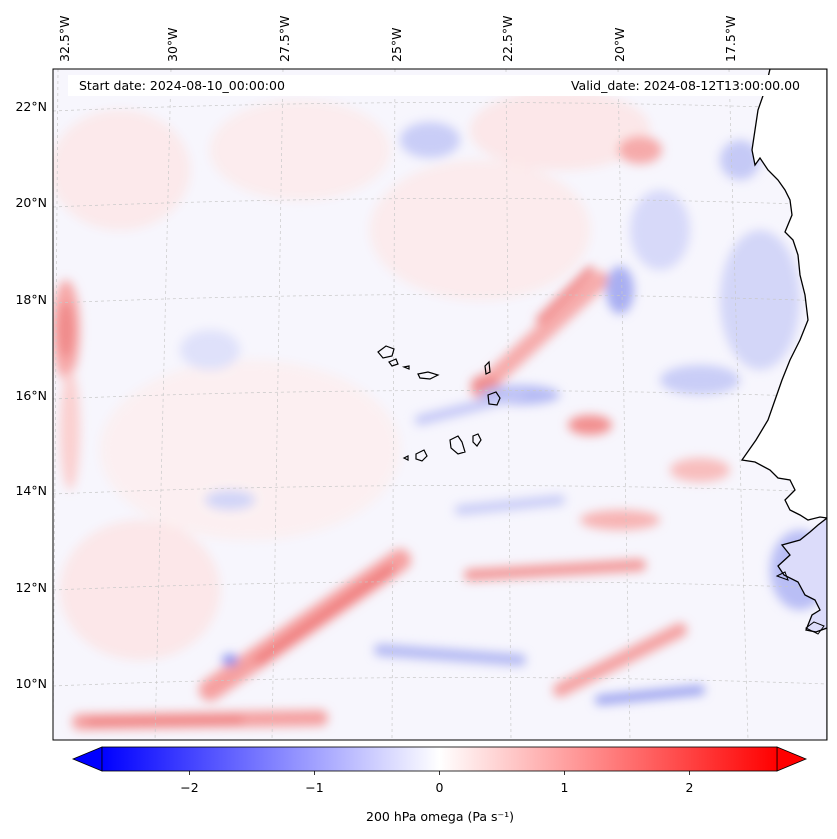  Describe the element at coordinates (792, 759) in the screenshot. I see `colorbar-high-extension` at that location.